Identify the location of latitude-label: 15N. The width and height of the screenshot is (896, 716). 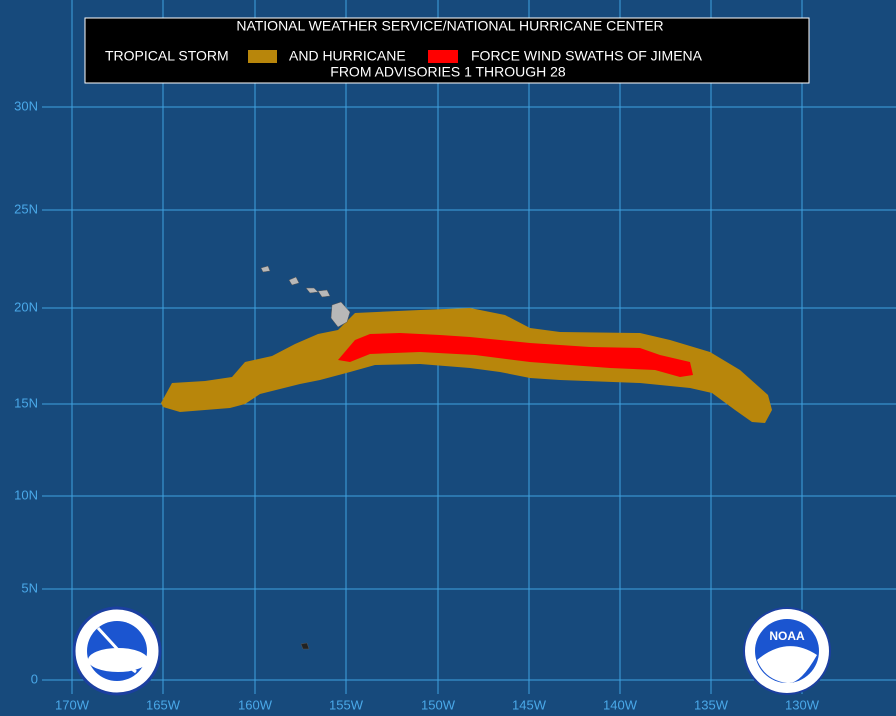
(26, 402).